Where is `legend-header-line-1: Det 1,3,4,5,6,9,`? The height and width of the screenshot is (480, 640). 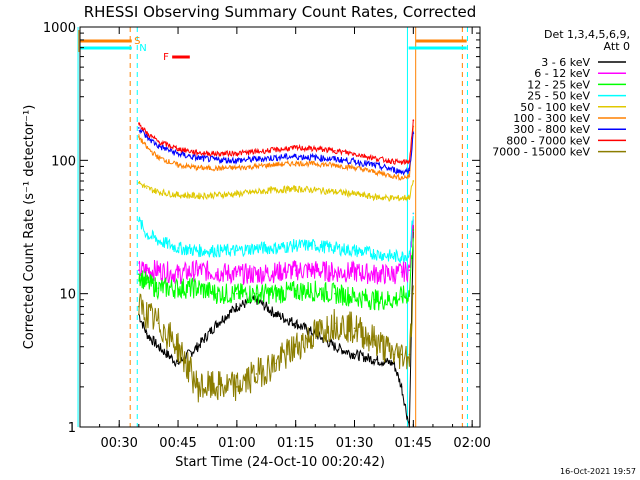
legend-header-line-1: Det 1,3,4,5,6,9, is located at coordinates (587, 34).